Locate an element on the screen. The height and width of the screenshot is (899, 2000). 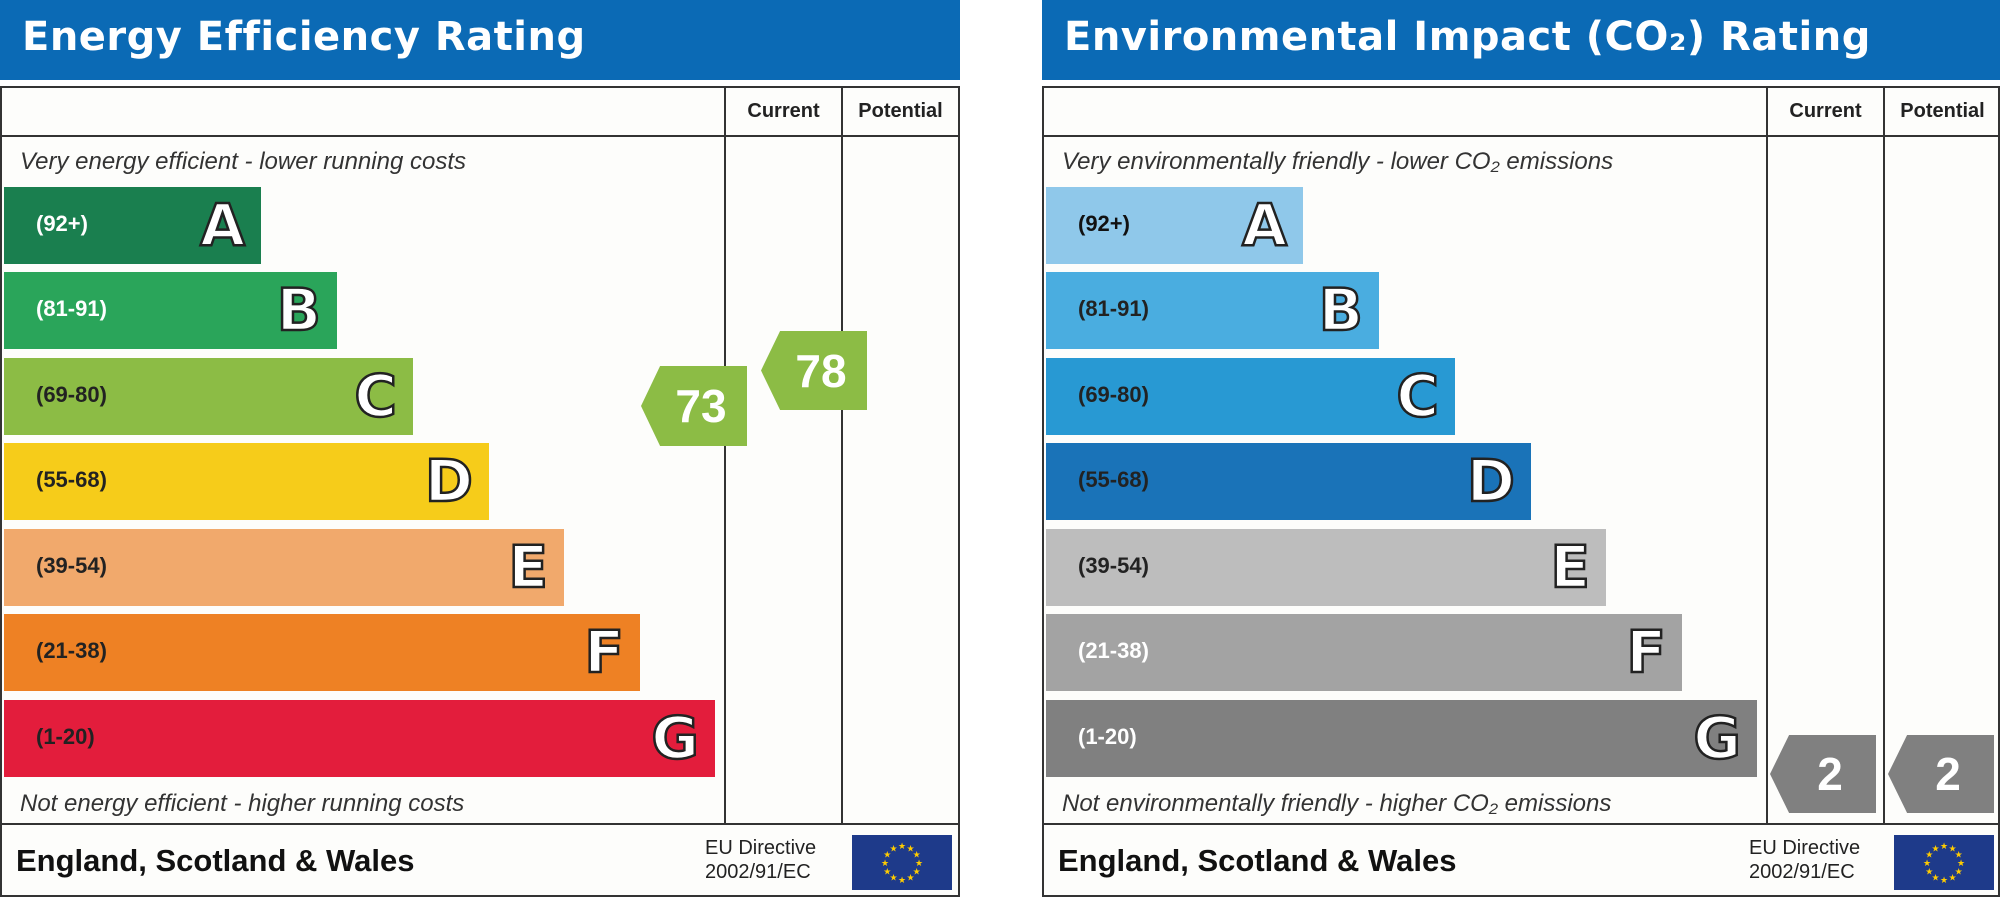
current-rating-arrow: 2 is located at coordinates (1823, 774).